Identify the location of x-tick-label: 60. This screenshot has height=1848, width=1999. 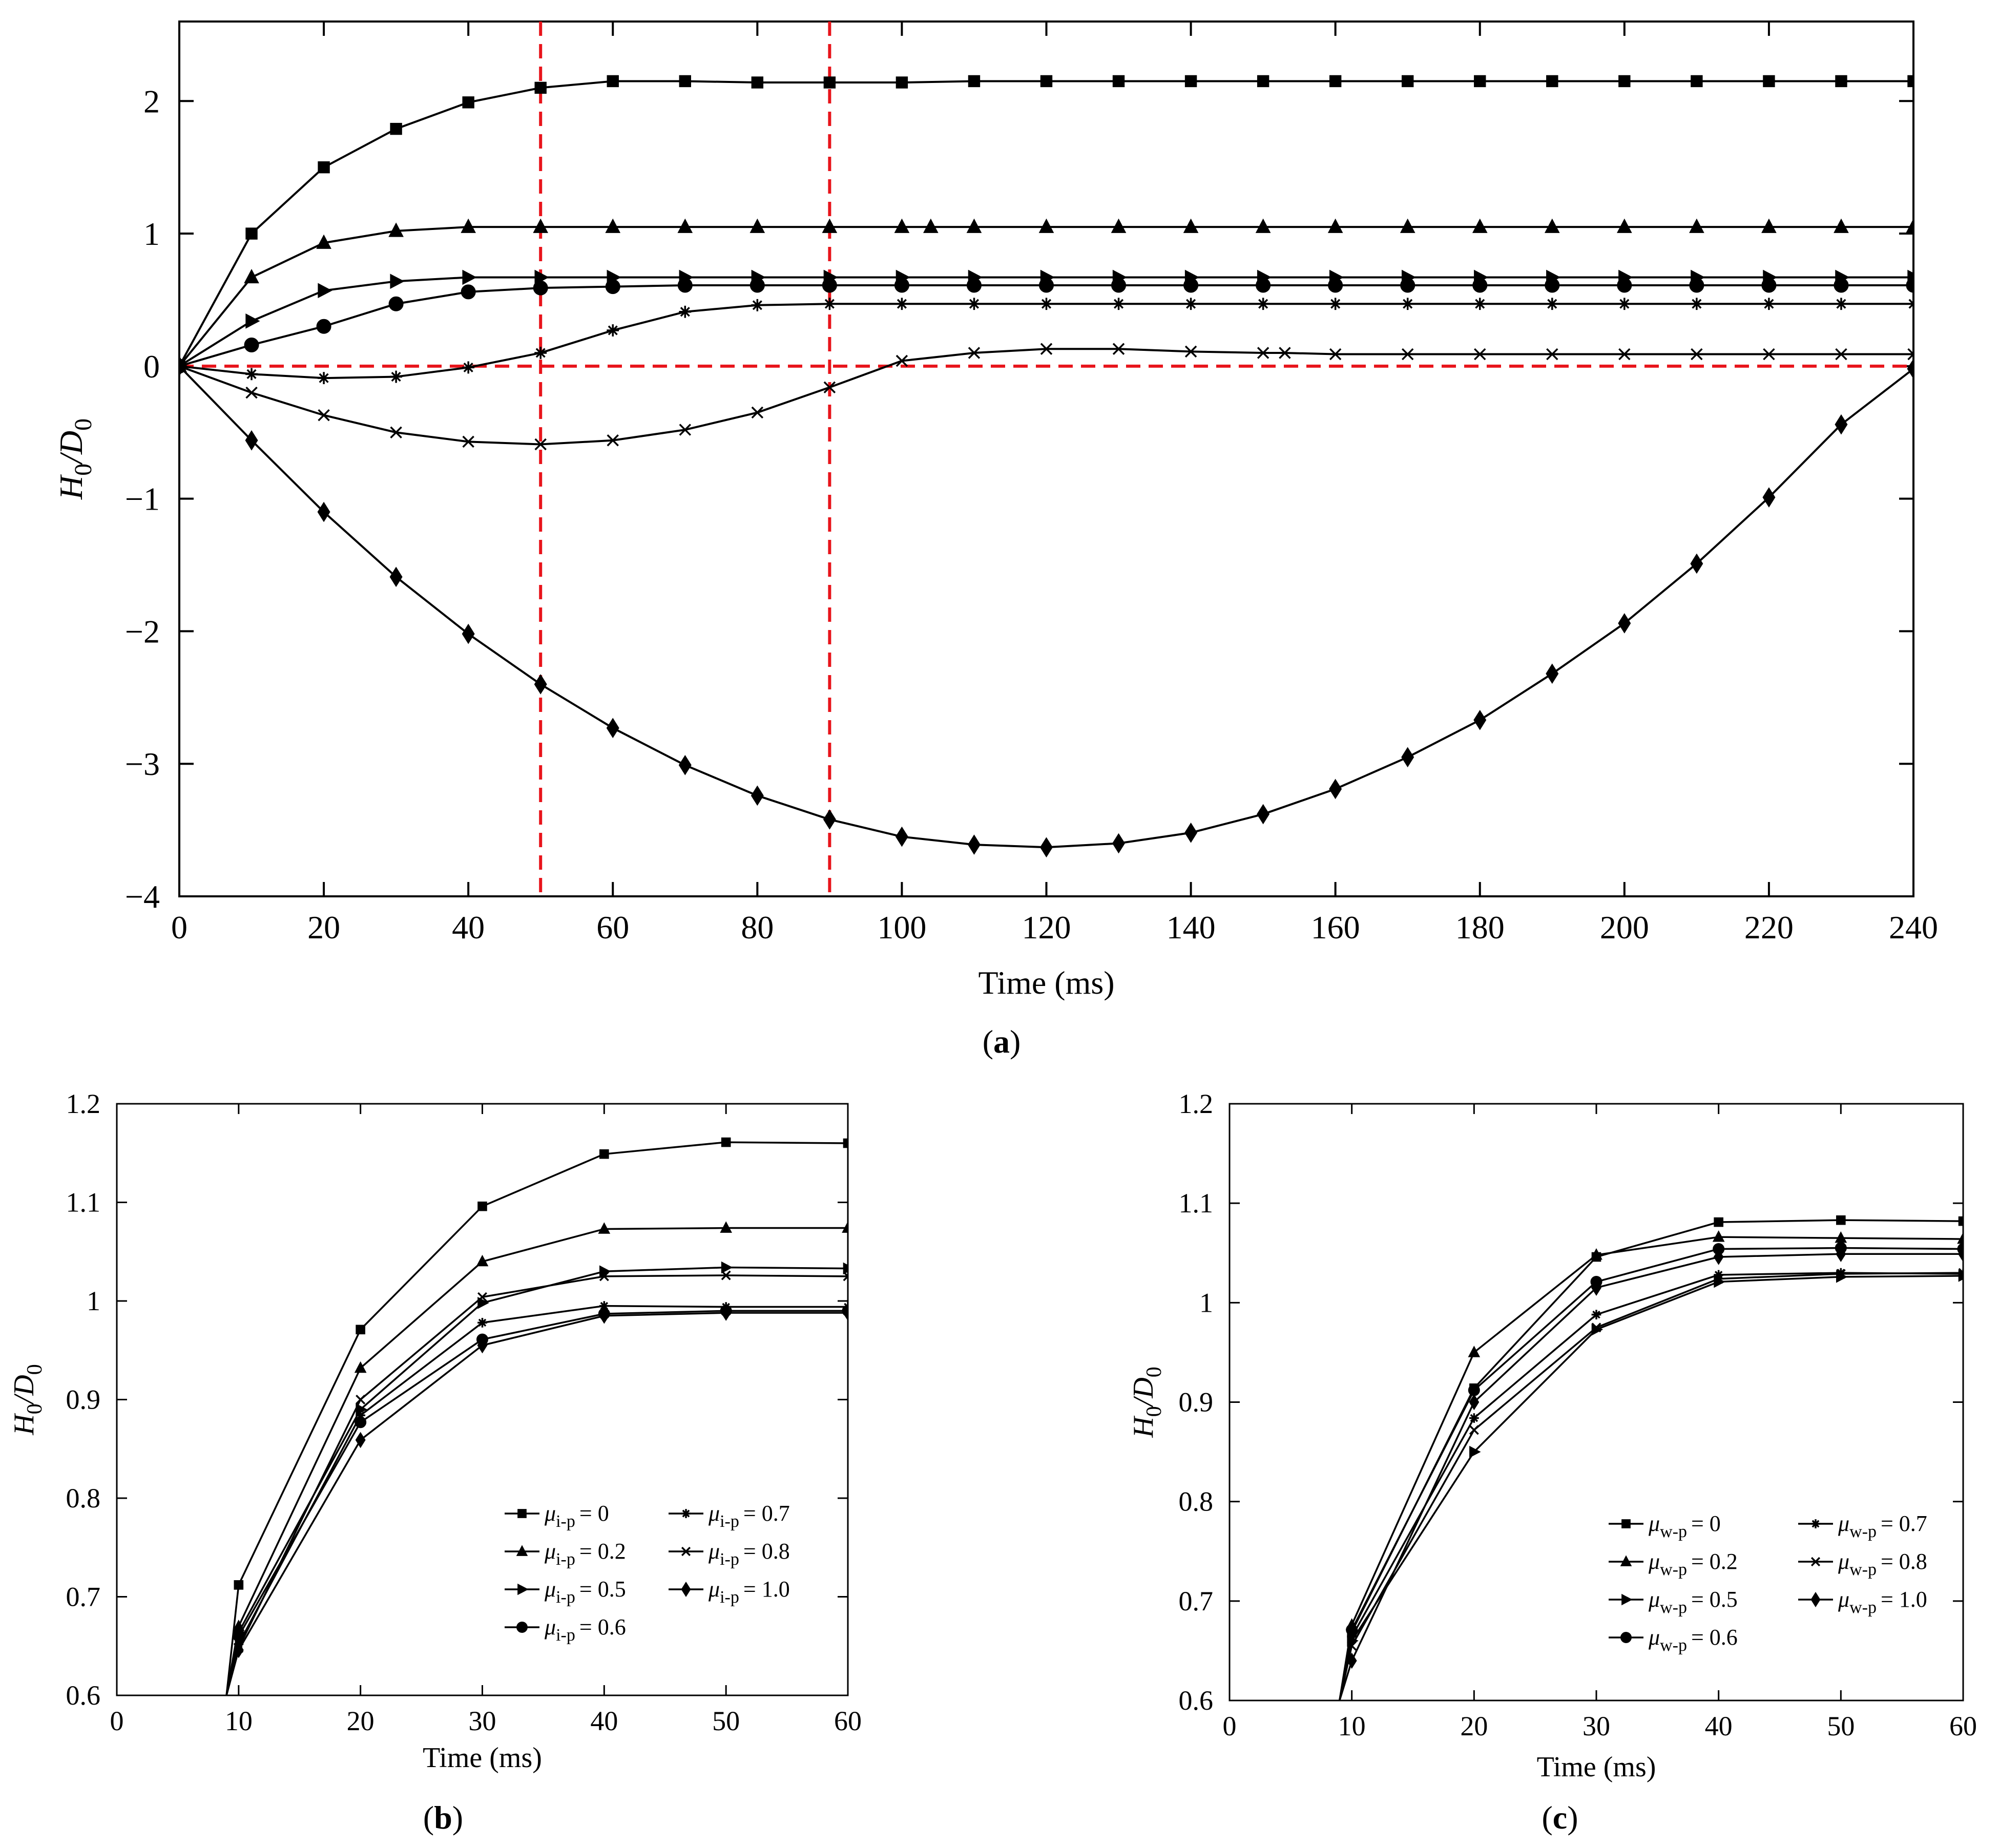
(1963, 1726).